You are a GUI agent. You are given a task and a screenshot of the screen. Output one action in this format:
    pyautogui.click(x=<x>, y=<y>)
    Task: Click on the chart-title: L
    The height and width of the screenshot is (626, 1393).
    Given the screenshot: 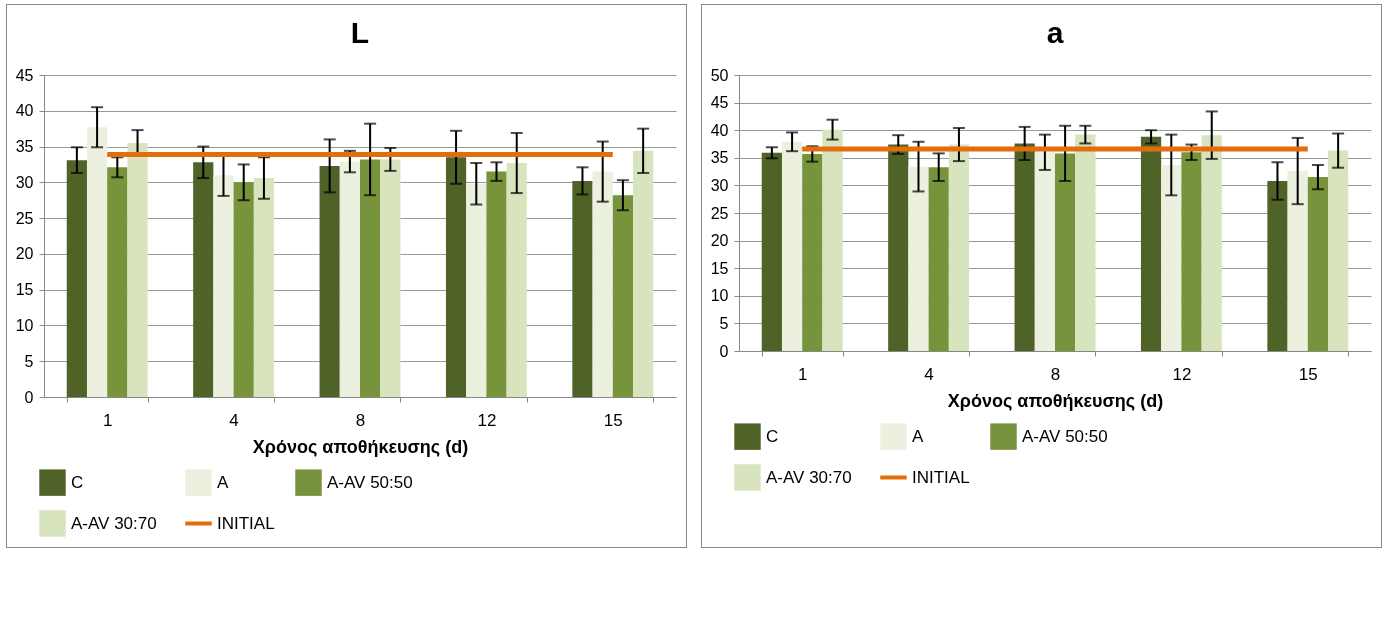 What is the action you would take?
    pyautogui.click(x=360, y=32)
    